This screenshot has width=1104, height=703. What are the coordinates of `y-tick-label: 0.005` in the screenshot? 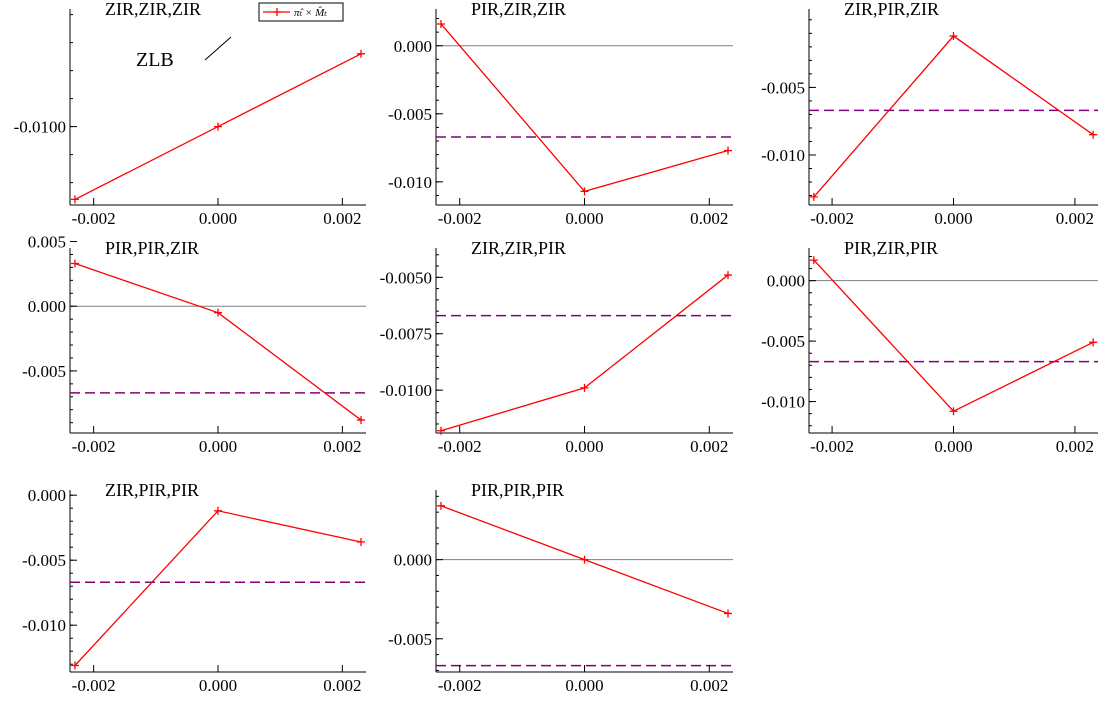 It's located at (47, 242).